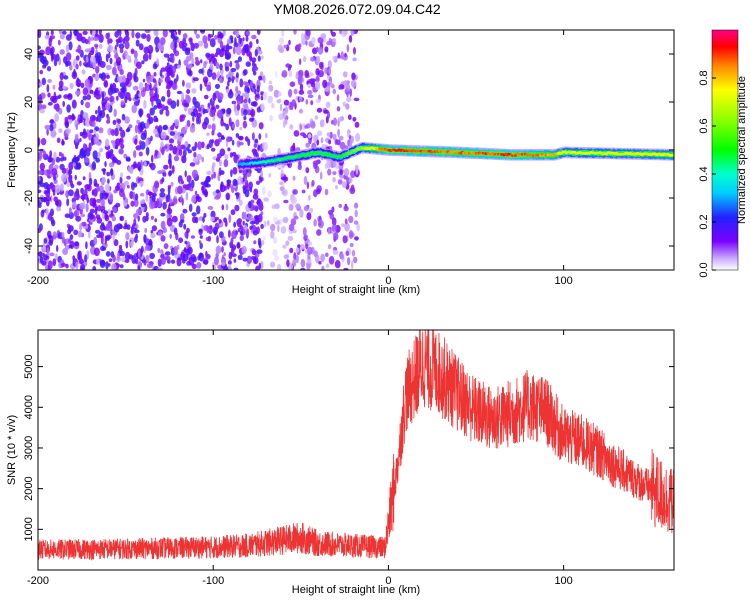  What do you see at coordinates (29, 407) in the screenshot?
I see `snr-y-tick-label-3: 4000` at bounding box center [29, 407].